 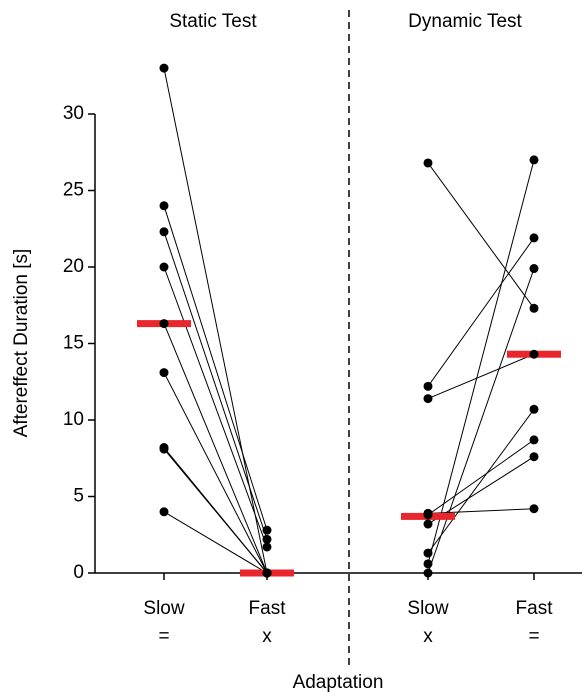 What do you see at coordinates (78, 496) in the screenshot?
I see `y-tick-label: 5` at bounding box center [78, 496].